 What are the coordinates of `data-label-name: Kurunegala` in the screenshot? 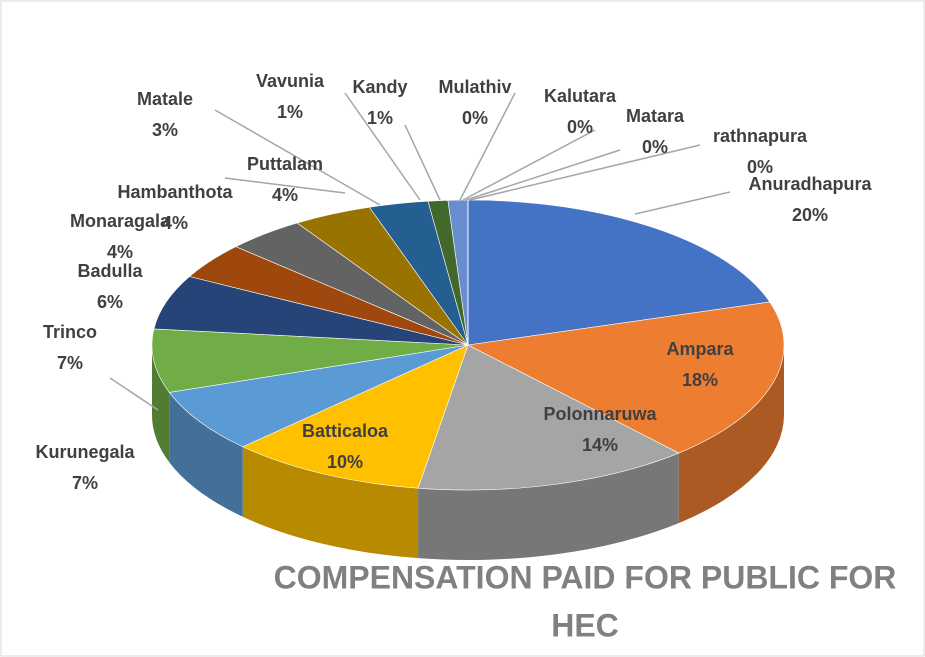 It's located at (85, 452).